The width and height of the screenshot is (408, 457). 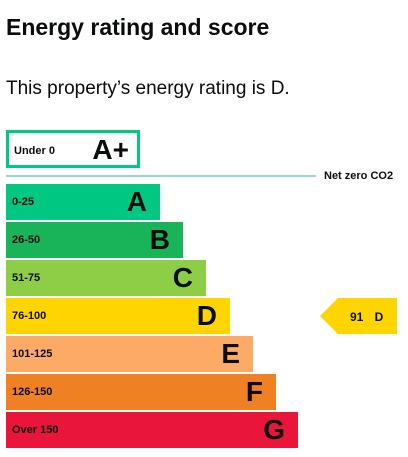 What do you see at coordinates (35, 430) in the screenshot?
I see `band-range: Over 150` at bounding box center [35, 430].